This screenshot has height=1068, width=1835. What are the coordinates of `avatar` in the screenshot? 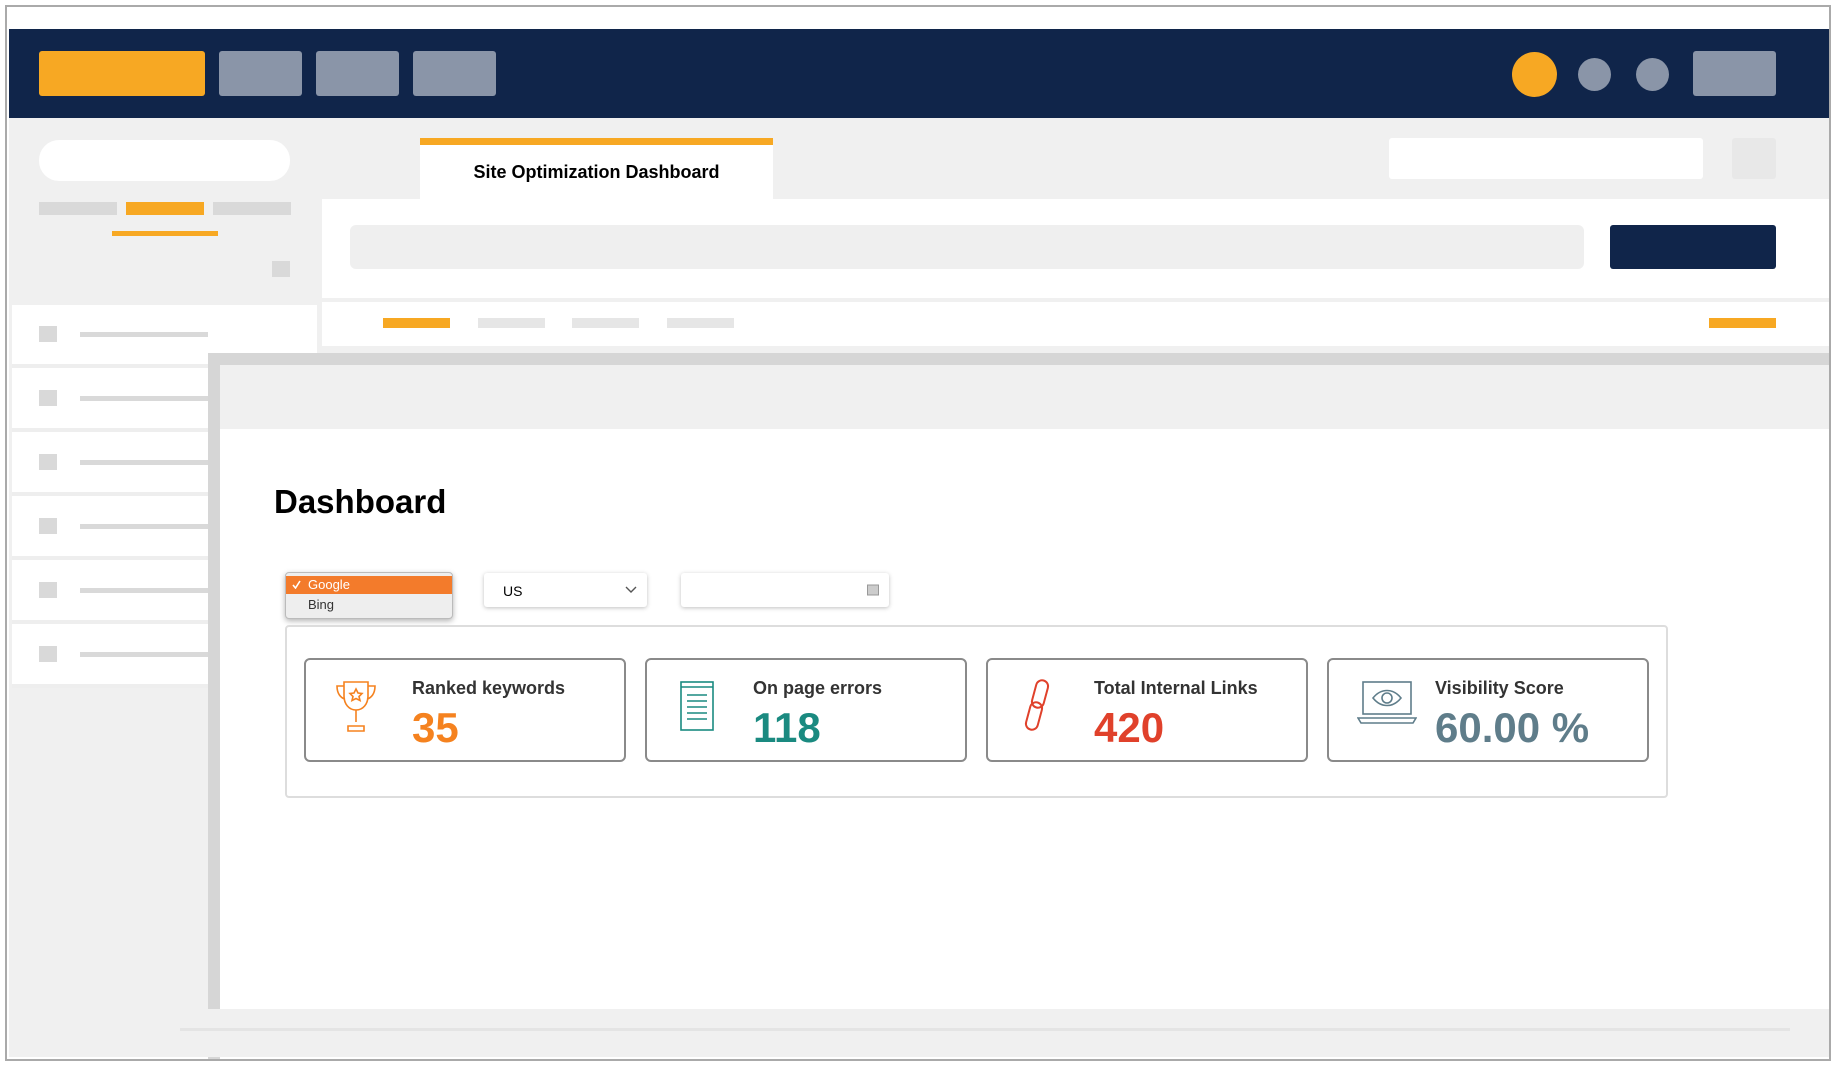 It's located at (1534, 74).